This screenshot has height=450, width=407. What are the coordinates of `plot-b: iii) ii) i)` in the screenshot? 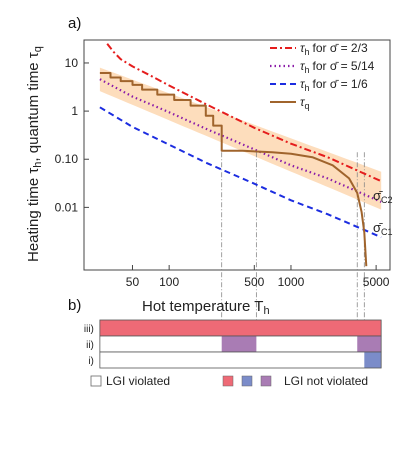 It's located at (233, 344).